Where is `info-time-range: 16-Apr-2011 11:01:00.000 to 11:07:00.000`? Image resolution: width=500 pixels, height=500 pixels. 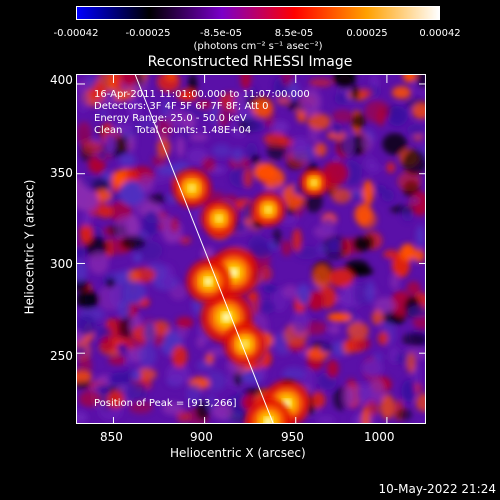 info-time-range: 16-Apr-2011 11:01:00.000 to 11:07:00.000 is located at coordinates (202, 94).